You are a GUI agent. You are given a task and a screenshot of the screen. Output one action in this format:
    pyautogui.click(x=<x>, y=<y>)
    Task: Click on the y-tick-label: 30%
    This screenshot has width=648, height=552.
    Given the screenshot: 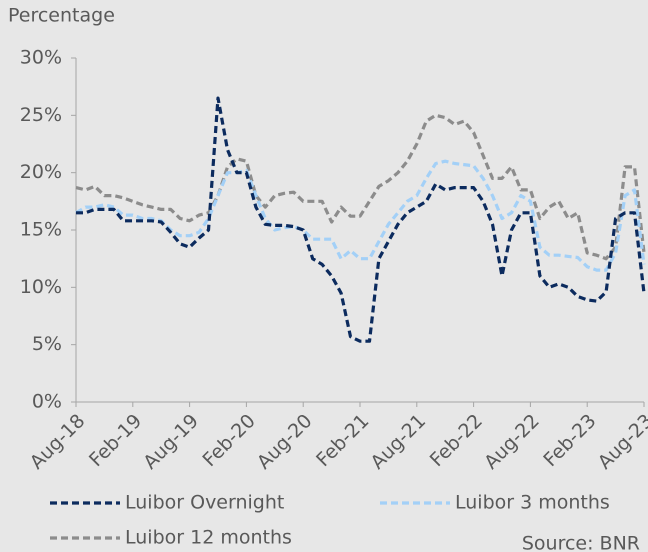 What is the action you would take?
    pyautogui.click(x=41, y=58)
    